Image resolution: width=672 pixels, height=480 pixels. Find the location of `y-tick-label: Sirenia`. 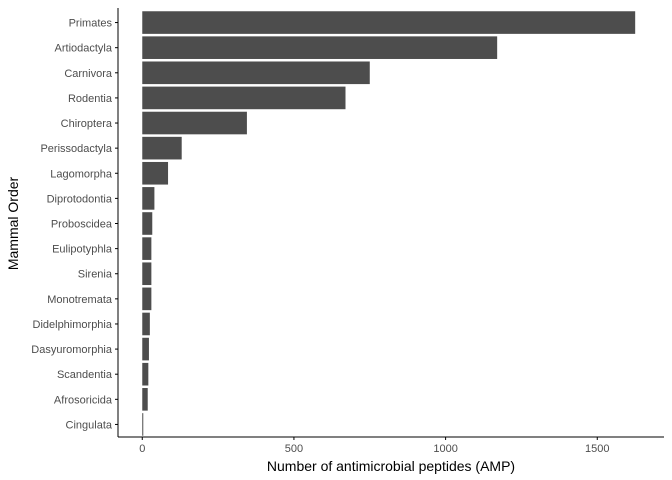

y-tick-label: Sirenia is located at coordinates (95, 275).